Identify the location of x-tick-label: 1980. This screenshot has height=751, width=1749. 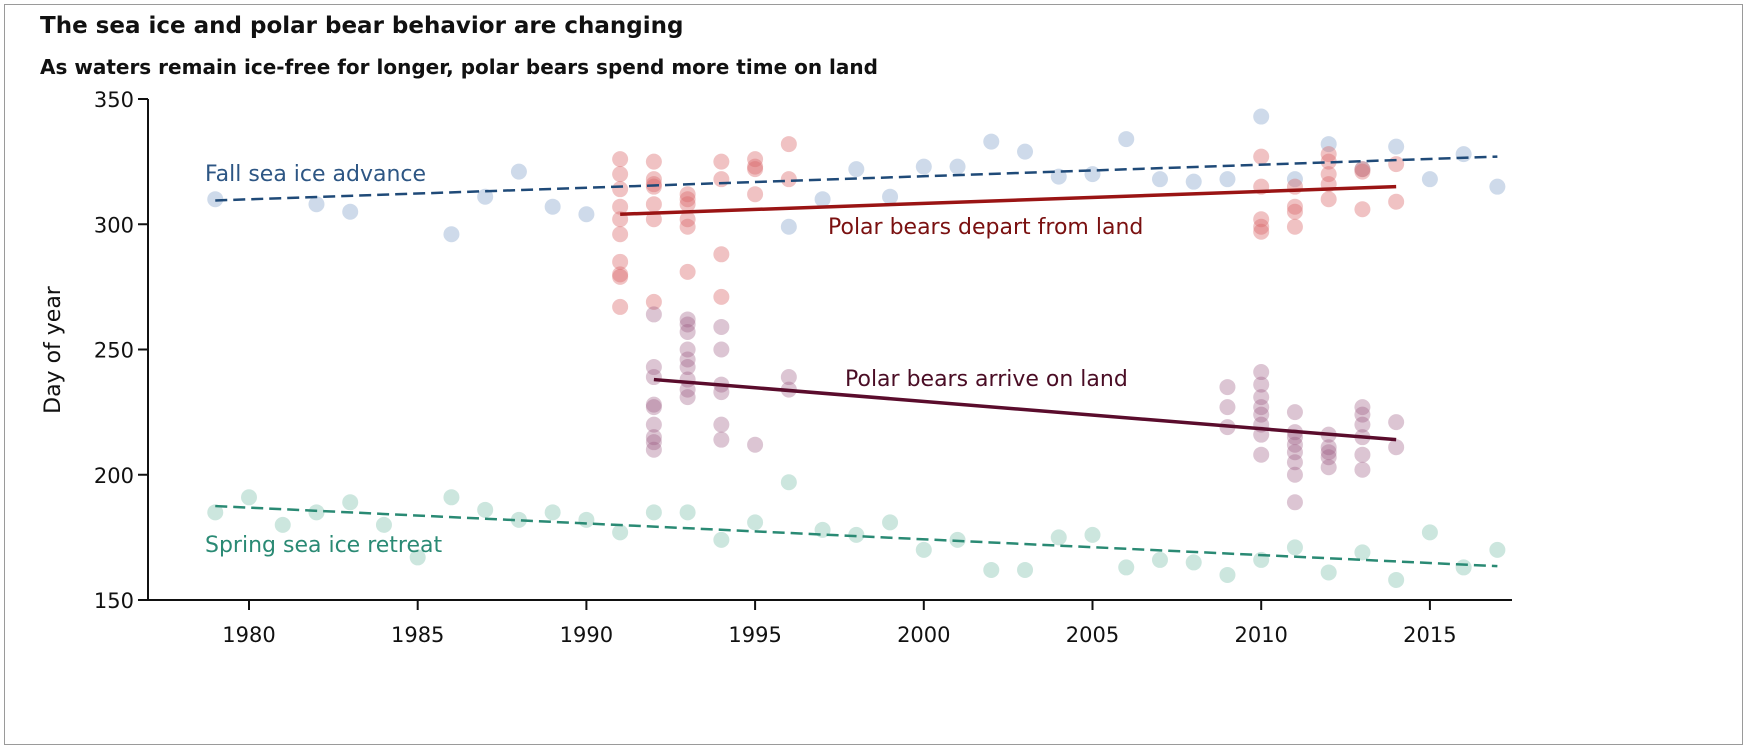
(248, 635).